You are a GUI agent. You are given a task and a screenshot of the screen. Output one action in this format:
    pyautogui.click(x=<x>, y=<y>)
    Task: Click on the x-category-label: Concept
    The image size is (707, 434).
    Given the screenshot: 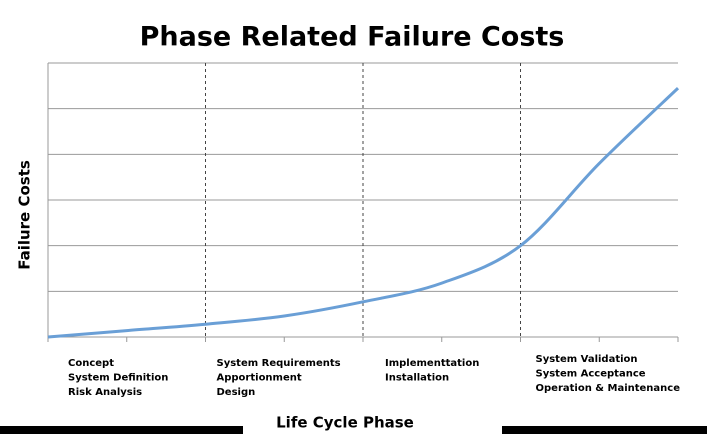 What is the action you would take?
    pyautogui.click(x=91, y=363)
    